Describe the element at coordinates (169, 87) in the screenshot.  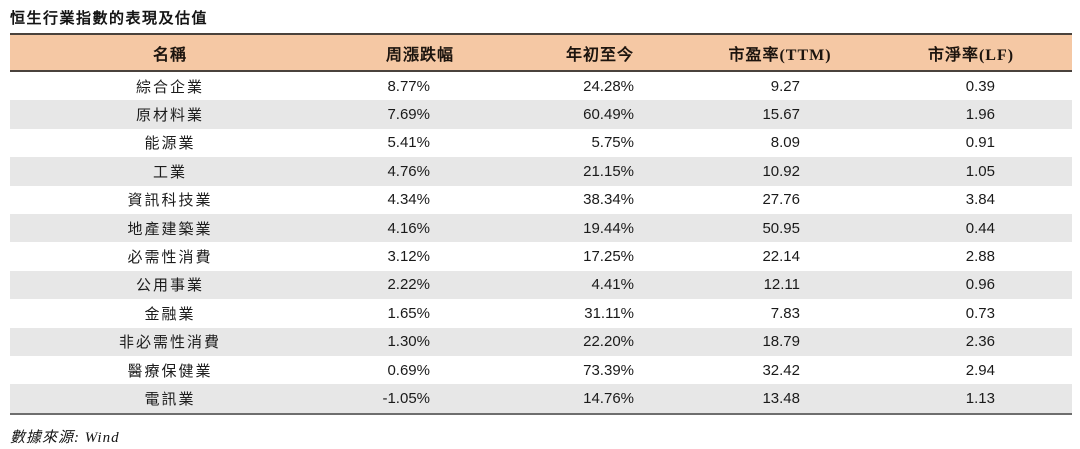
I see `cell-industry-name: 綜合企業` at that location.